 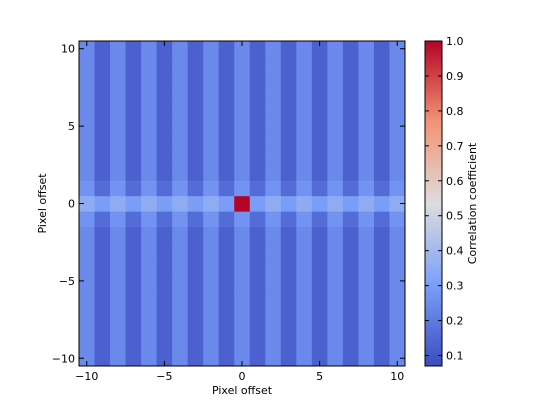 I want to click on colorbar, so click(x=433, y=203).